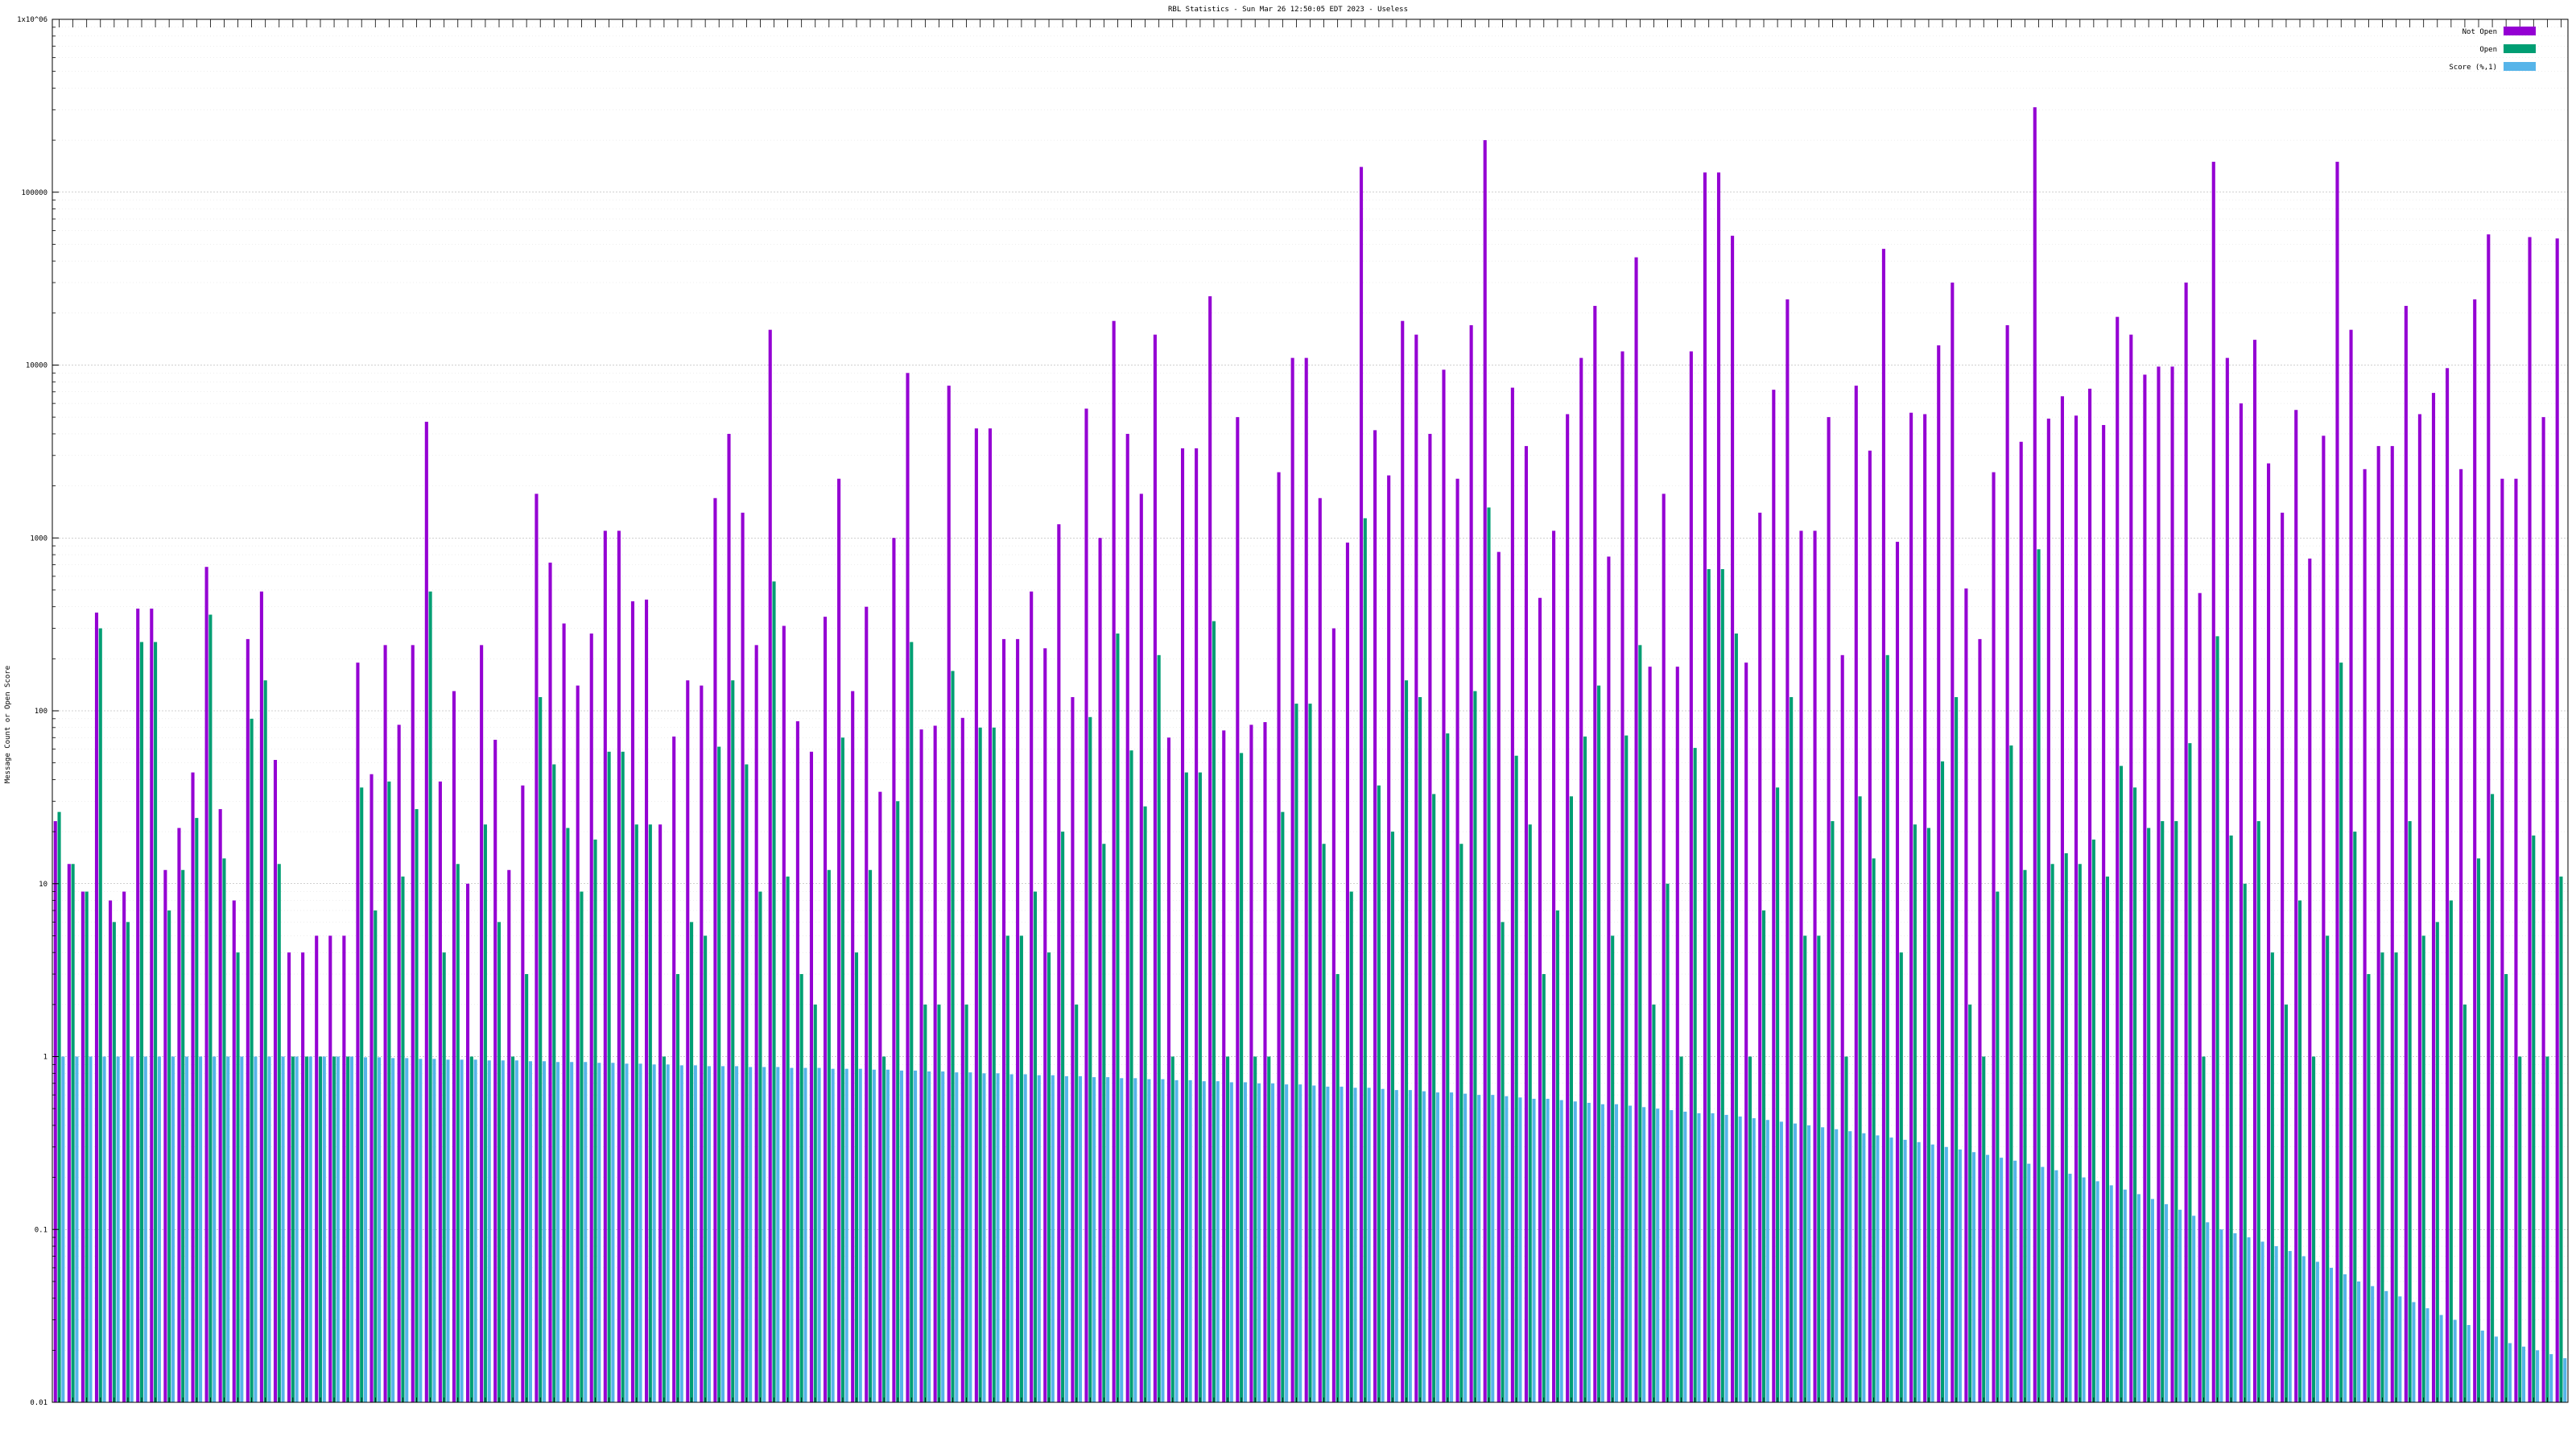 The image size is (2576, 1449). What do you see at coordinates (38, 539) in the screenshot?
I see `y-tick-label: 1000` at bounding box center [38, 539].